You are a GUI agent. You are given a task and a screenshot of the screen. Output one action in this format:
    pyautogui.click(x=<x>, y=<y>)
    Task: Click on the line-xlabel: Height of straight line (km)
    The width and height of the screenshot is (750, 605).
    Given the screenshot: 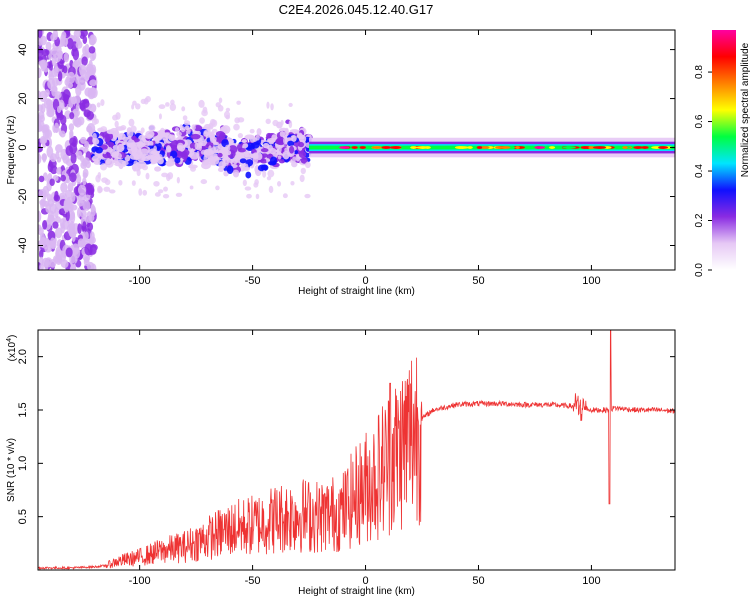 What is the action you would take?
    pyautogui.click(x=356, y=591)
    